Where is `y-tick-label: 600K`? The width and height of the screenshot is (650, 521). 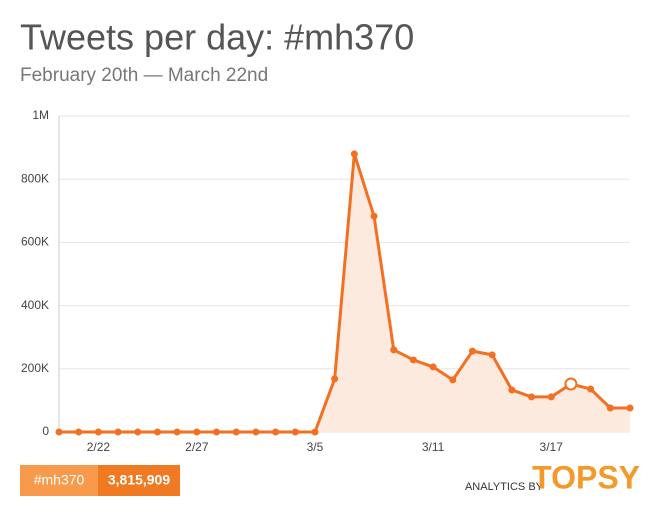 y-tick-label: 600K is located at coordinates (35, 242).